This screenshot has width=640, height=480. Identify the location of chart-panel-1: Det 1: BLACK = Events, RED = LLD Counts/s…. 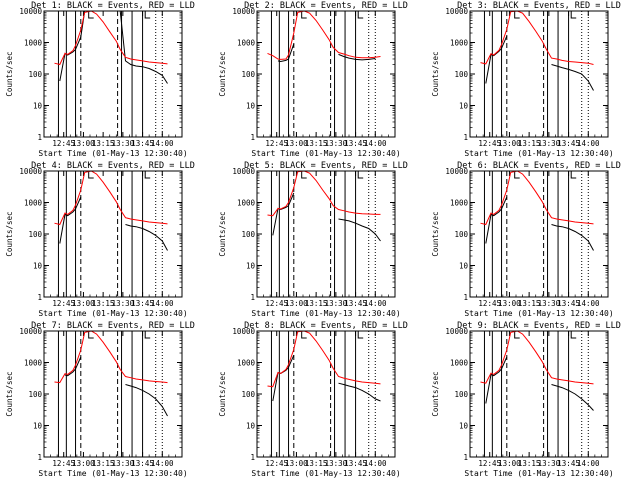
(100, 79).